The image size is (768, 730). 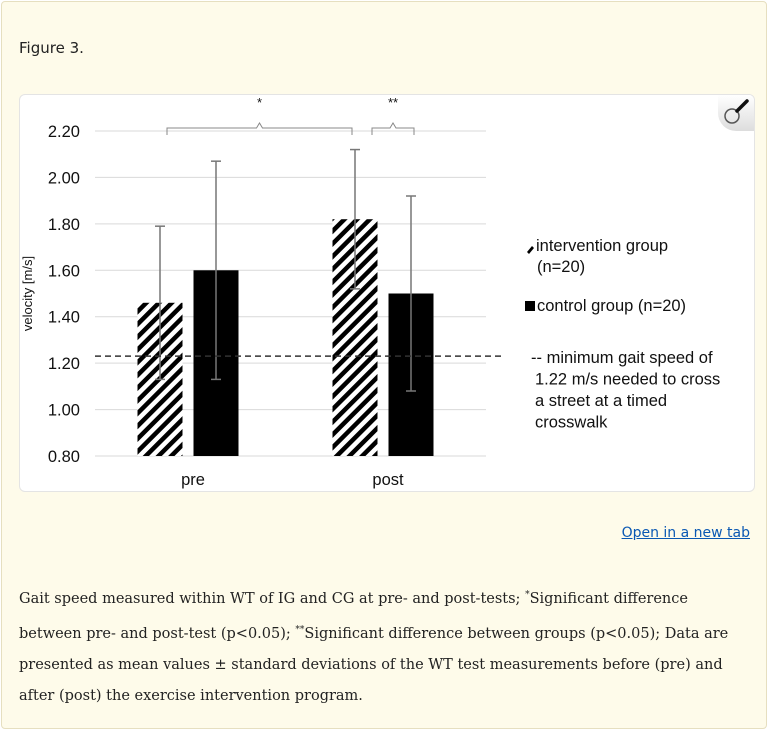 What do you see at coordinates (571, 423) in the screenshot?
I see `legend-label: crosswalk` at bounding box center [571, 423].